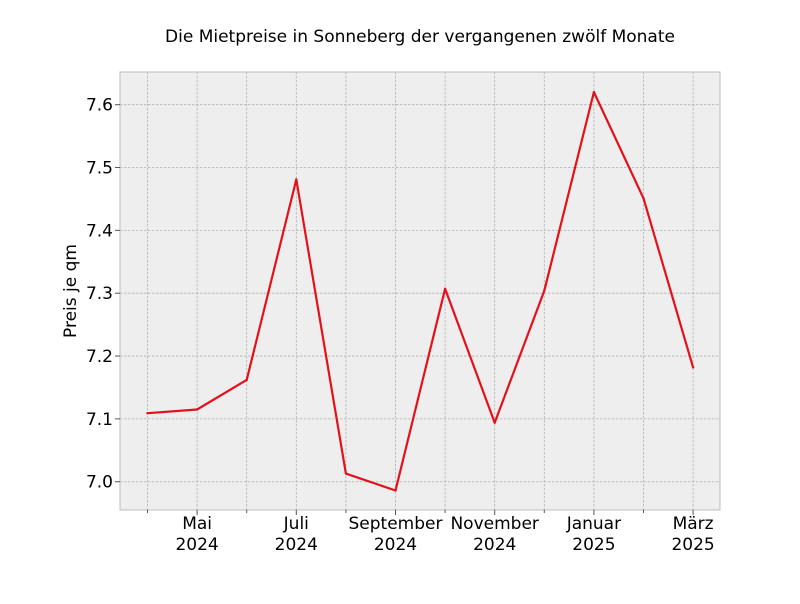 The height and width of the screenshot is (604, 800). What do you see at coordinates (593, 524) in the screenshot?
I see `x-tick-label-month: Januar` at bounding box center [593, 524].